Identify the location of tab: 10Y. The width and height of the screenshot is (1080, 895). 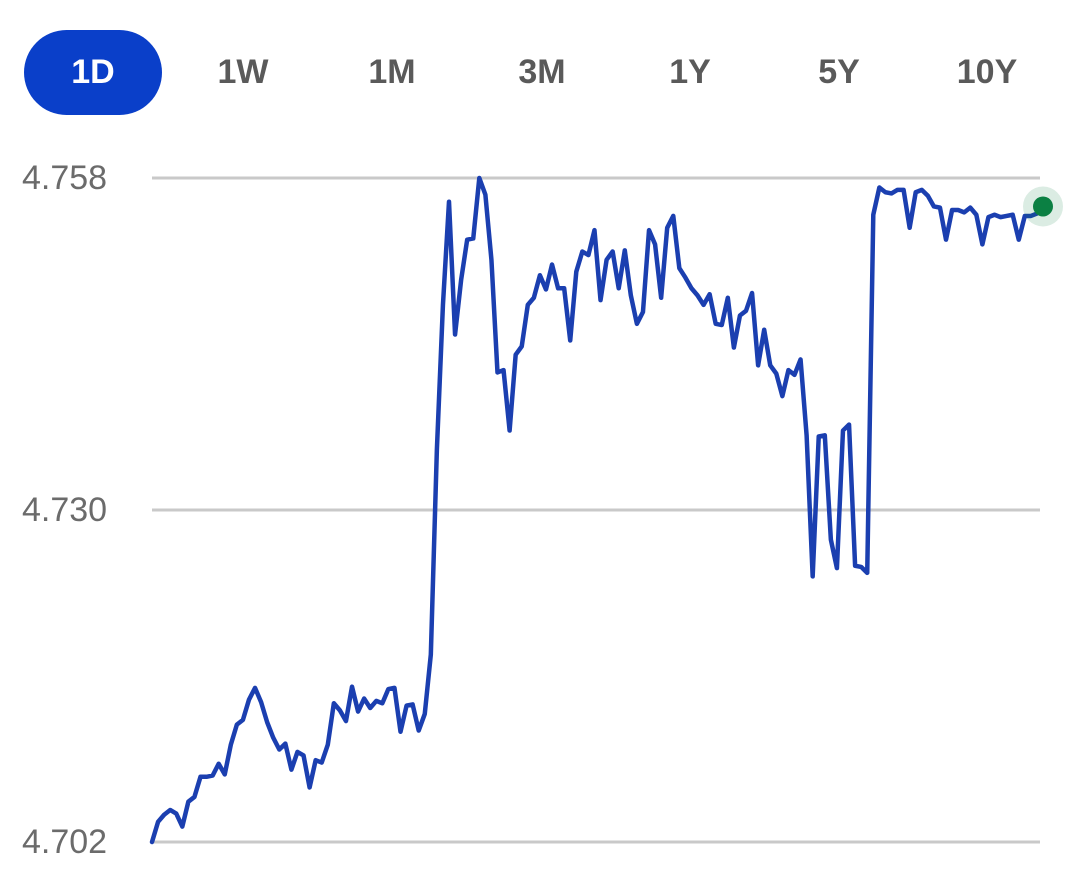
(987, 72).